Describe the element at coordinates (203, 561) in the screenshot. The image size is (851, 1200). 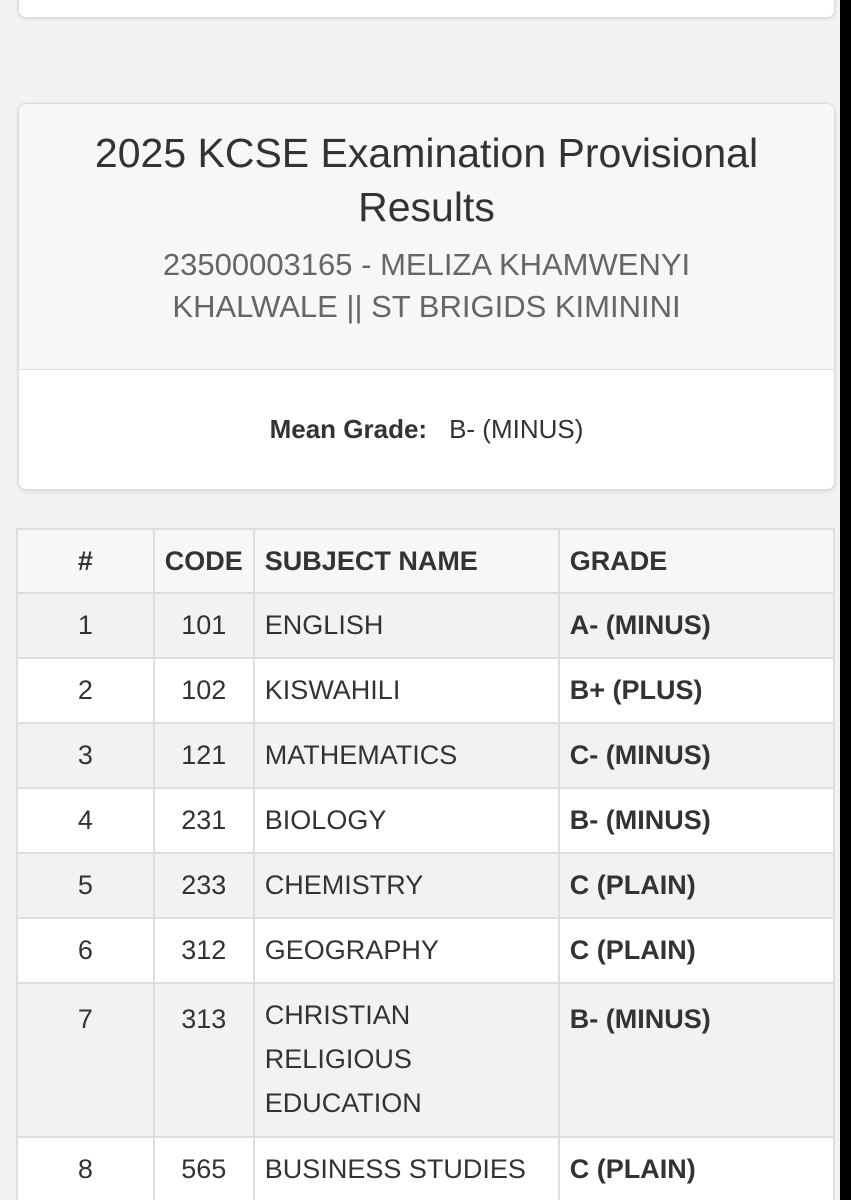
I see `column-code: CODE` at that location.